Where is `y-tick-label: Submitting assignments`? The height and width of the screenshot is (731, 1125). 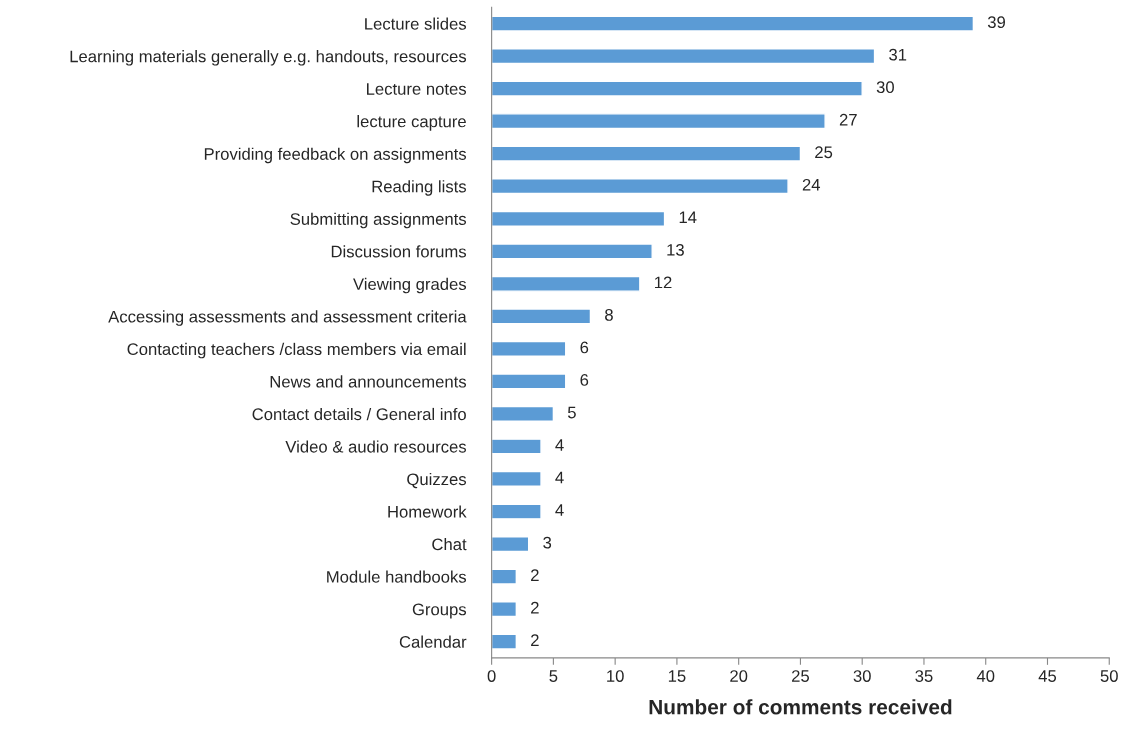 y-tick-label: Submitting assignments is located at coordinates (378, 220).